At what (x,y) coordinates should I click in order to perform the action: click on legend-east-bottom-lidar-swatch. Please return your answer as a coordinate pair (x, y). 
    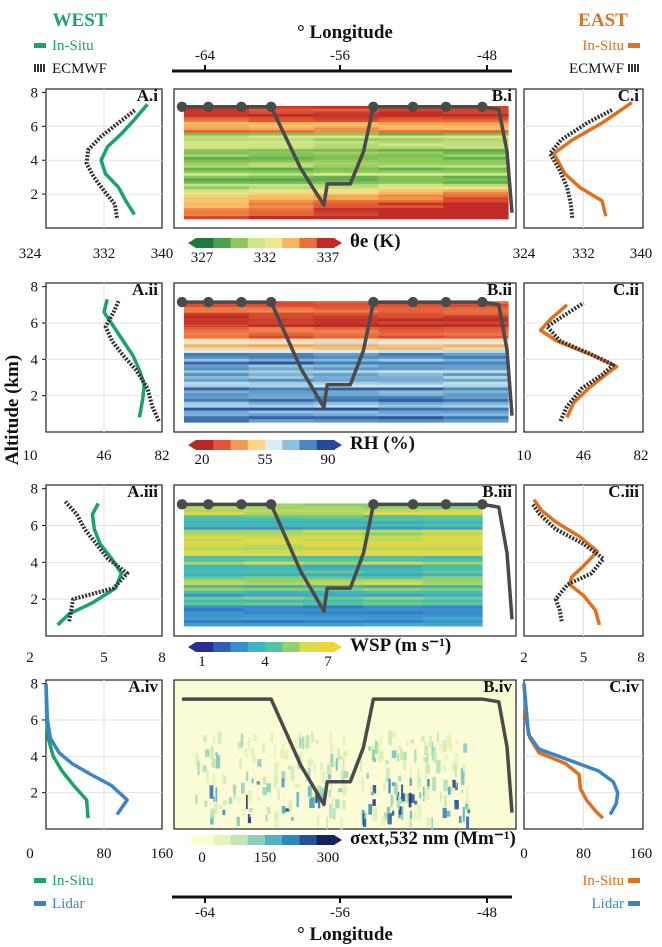
    Looking at the image, I should click on (634, 903).